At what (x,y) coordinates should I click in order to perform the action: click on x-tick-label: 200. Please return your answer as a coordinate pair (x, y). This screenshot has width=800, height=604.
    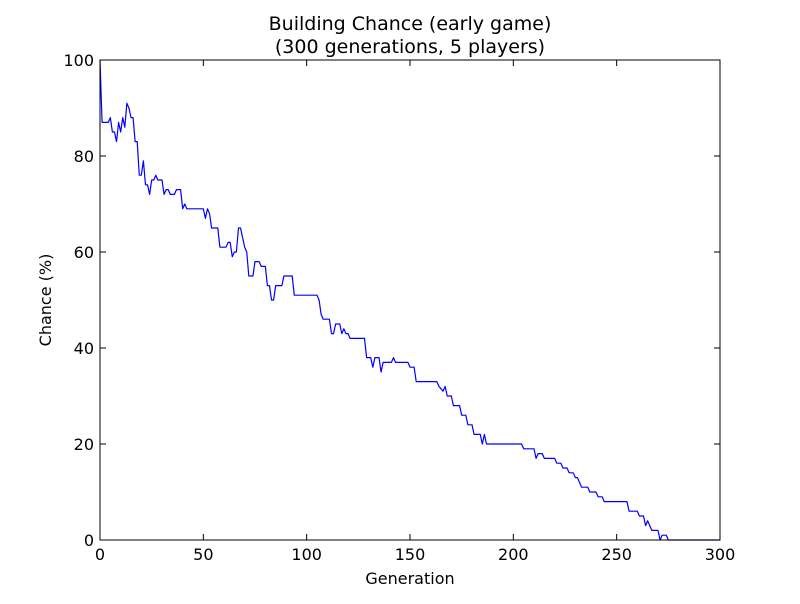
    Looking at the image, I should click on (513, 554).